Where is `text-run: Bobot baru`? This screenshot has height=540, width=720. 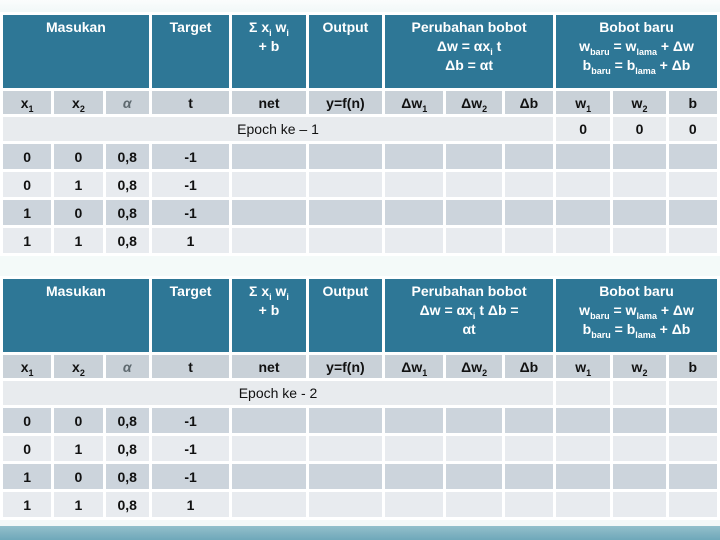
text-run: Bobot baru is located at coordinates (636, 27).